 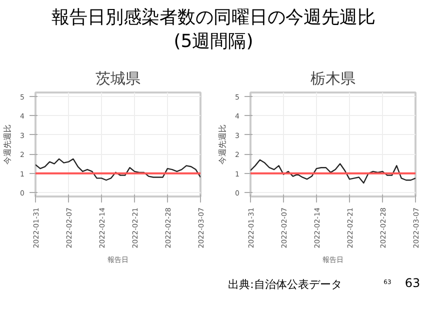 What do you see at coordinates (214, 41) in the screenshot?
I see `text: (5週間隔)` at bounding box center [214, 41].